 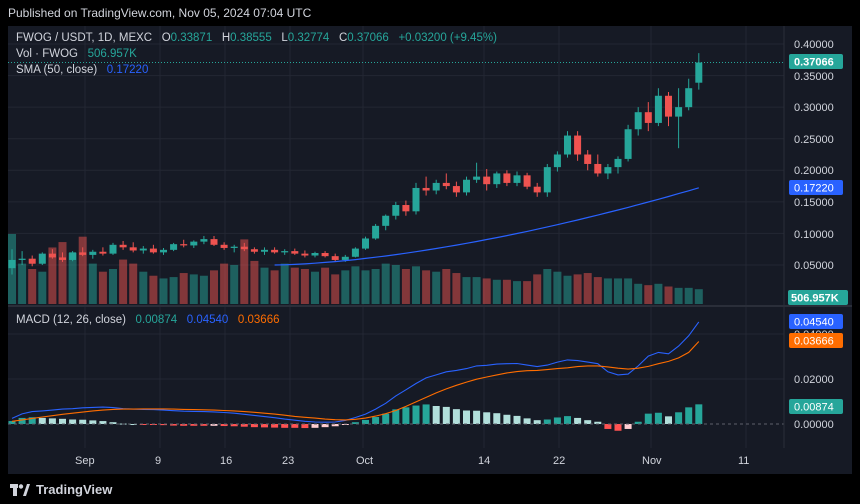 I want to click on last-price-badge: 0.37066, so click(x=816, y=61).